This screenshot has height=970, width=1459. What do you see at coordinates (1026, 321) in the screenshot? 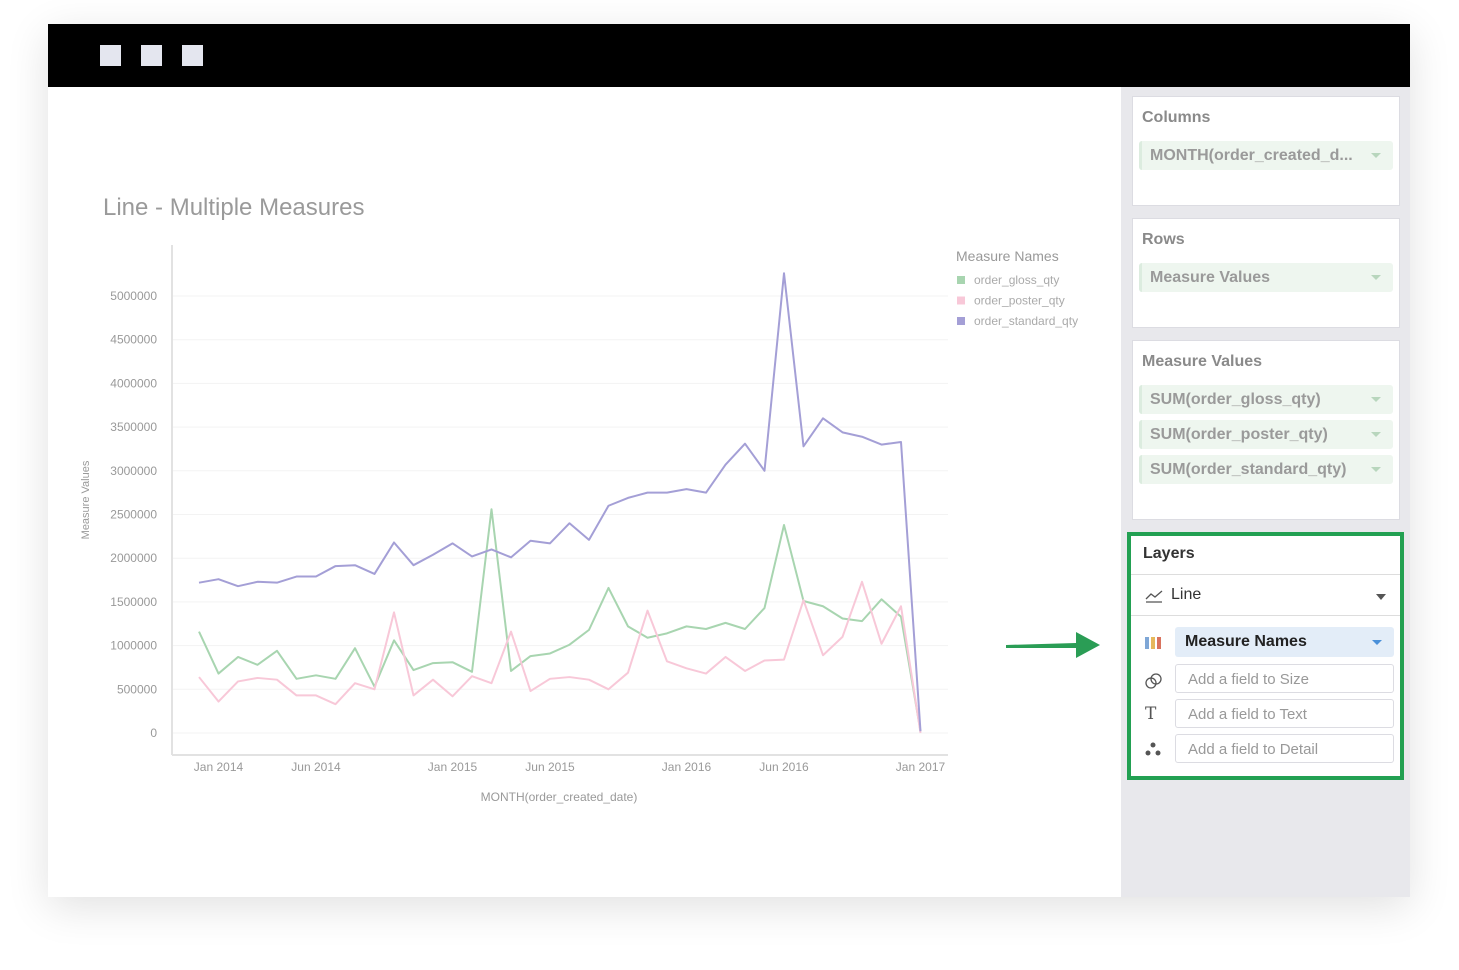
I see `legend-item: order_standard_qty` at bounding box center [1026, 321].